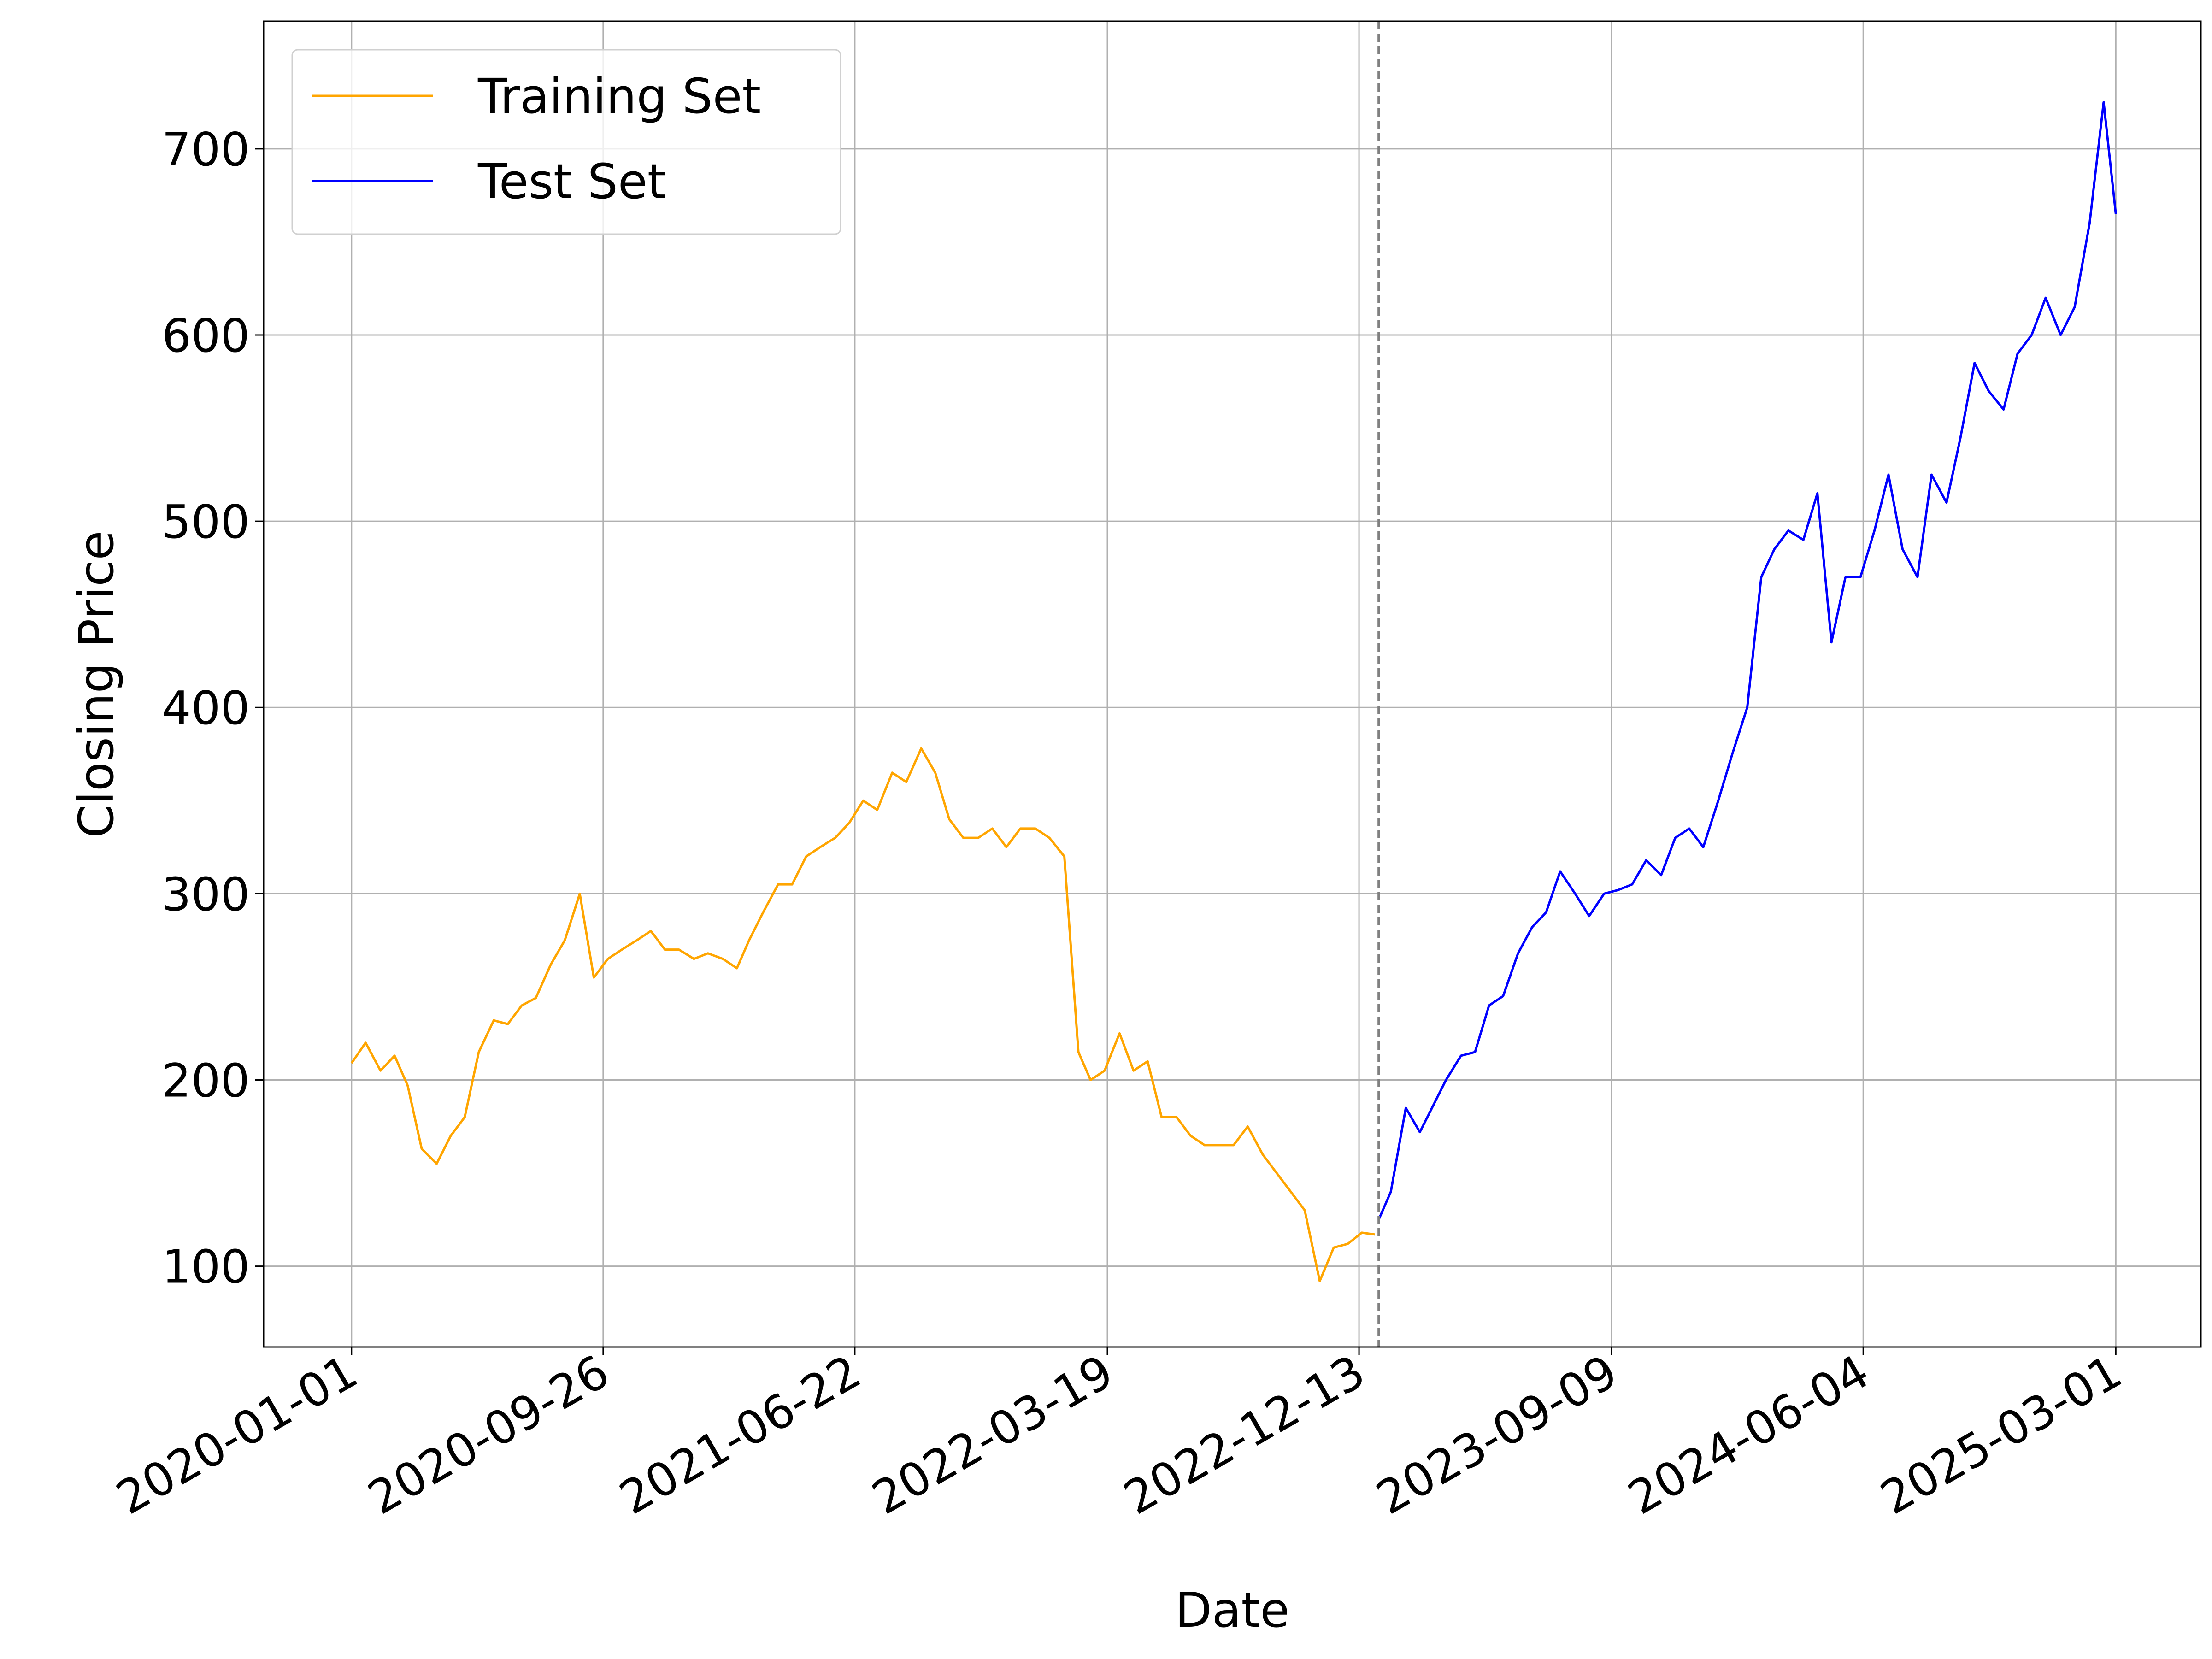  I want to click on y-tick-label: 400, so click(206, 708).